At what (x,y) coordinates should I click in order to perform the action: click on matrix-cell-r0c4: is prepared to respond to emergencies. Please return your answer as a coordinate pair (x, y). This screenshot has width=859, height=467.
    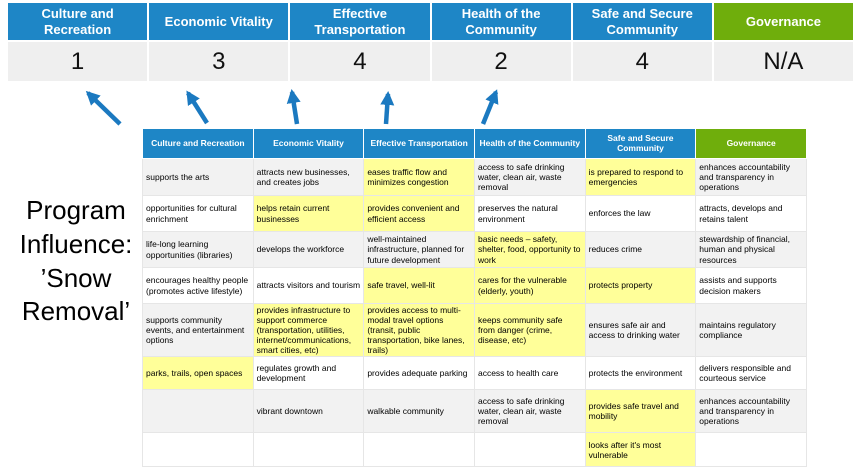
    Looking at the image, I should click on (640, 177).